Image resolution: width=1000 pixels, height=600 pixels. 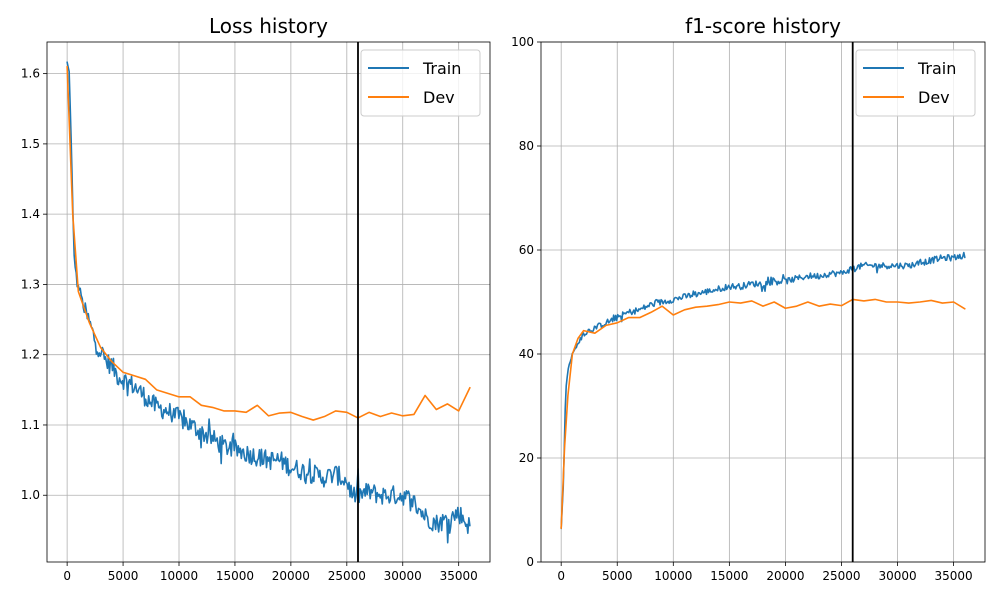 I want to click on y-tick-label: 100, so click(x=522, y=42).